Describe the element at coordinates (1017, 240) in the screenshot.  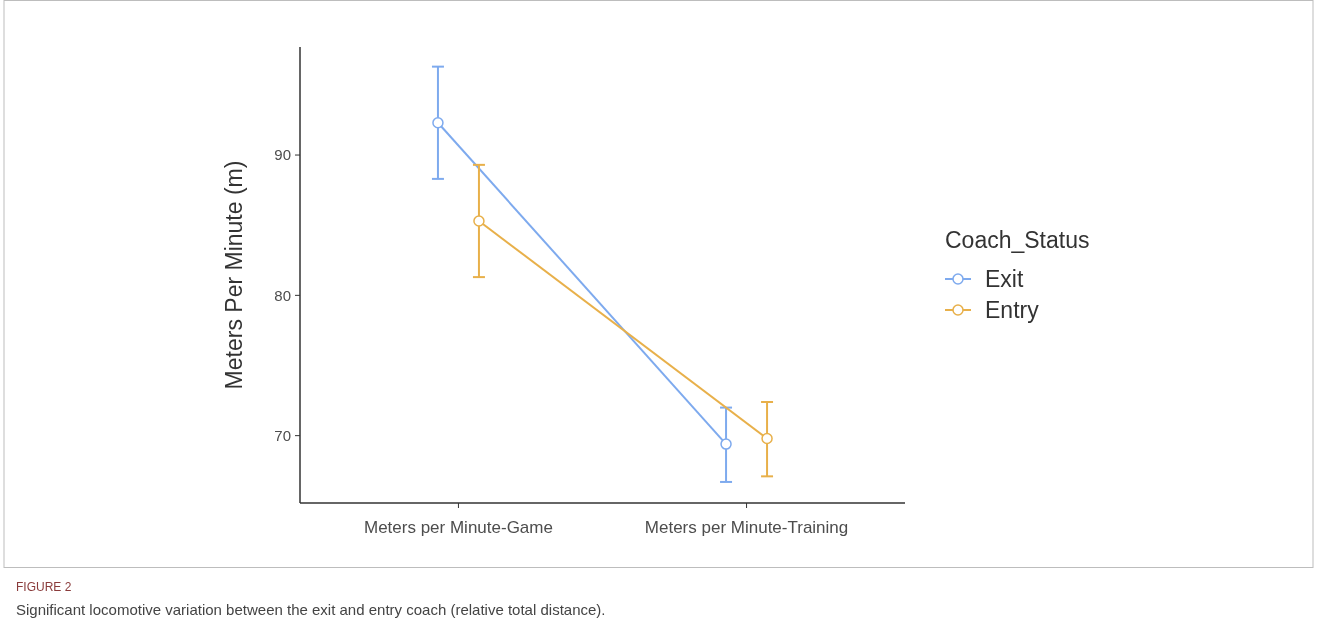
I see `legend-title: Coach_Status` at that location.